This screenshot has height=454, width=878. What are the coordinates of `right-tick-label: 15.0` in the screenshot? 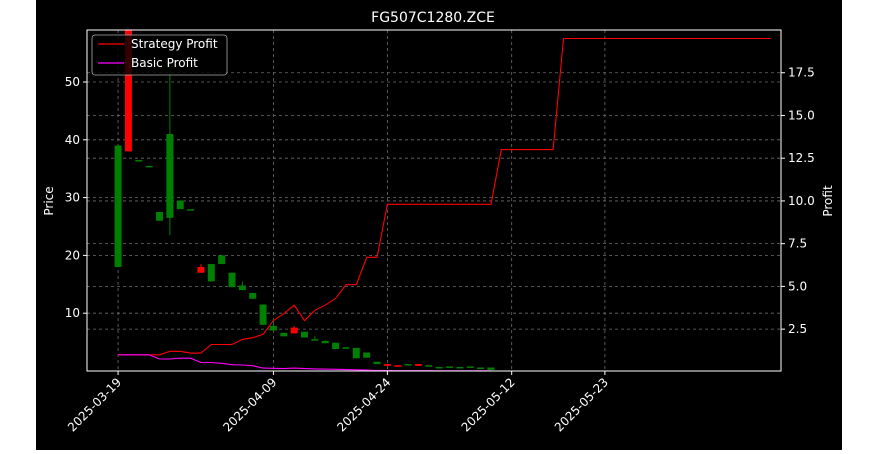 It's located at (801, 115).